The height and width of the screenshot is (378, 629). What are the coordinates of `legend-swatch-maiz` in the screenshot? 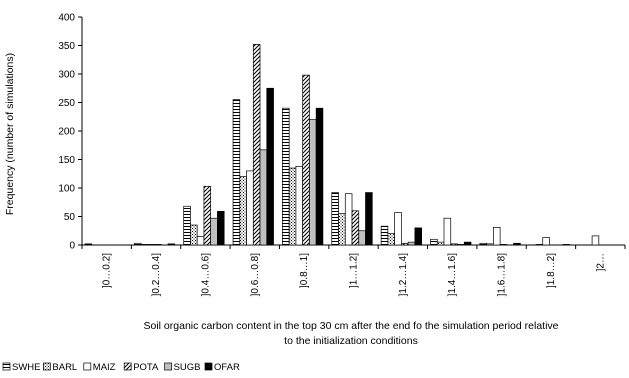 It's located at (87, 366).